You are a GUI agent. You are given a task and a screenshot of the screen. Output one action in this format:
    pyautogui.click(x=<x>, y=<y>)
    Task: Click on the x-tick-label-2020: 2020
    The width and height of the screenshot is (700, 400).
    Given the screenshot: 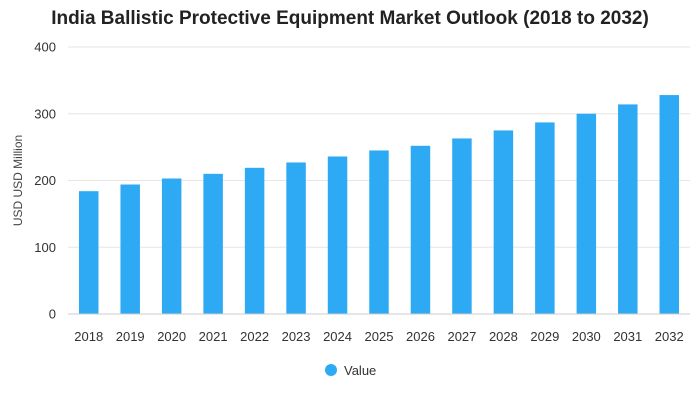 What is the action you would take?
    pyautogui.click(x=171, y=336)
    